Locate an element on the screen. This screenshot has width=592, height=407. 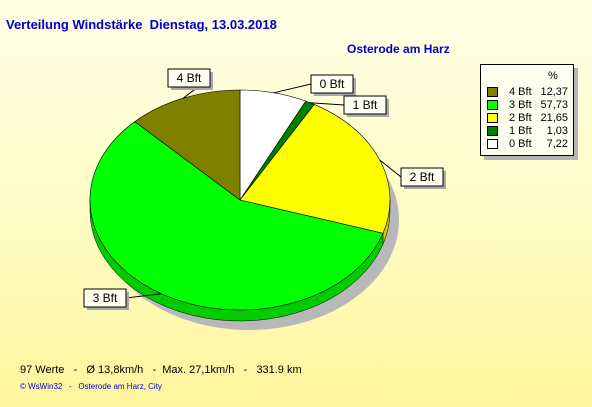
legend-item-3-bft: 3 Bft 57,73 is located at coordinates (529, 105).